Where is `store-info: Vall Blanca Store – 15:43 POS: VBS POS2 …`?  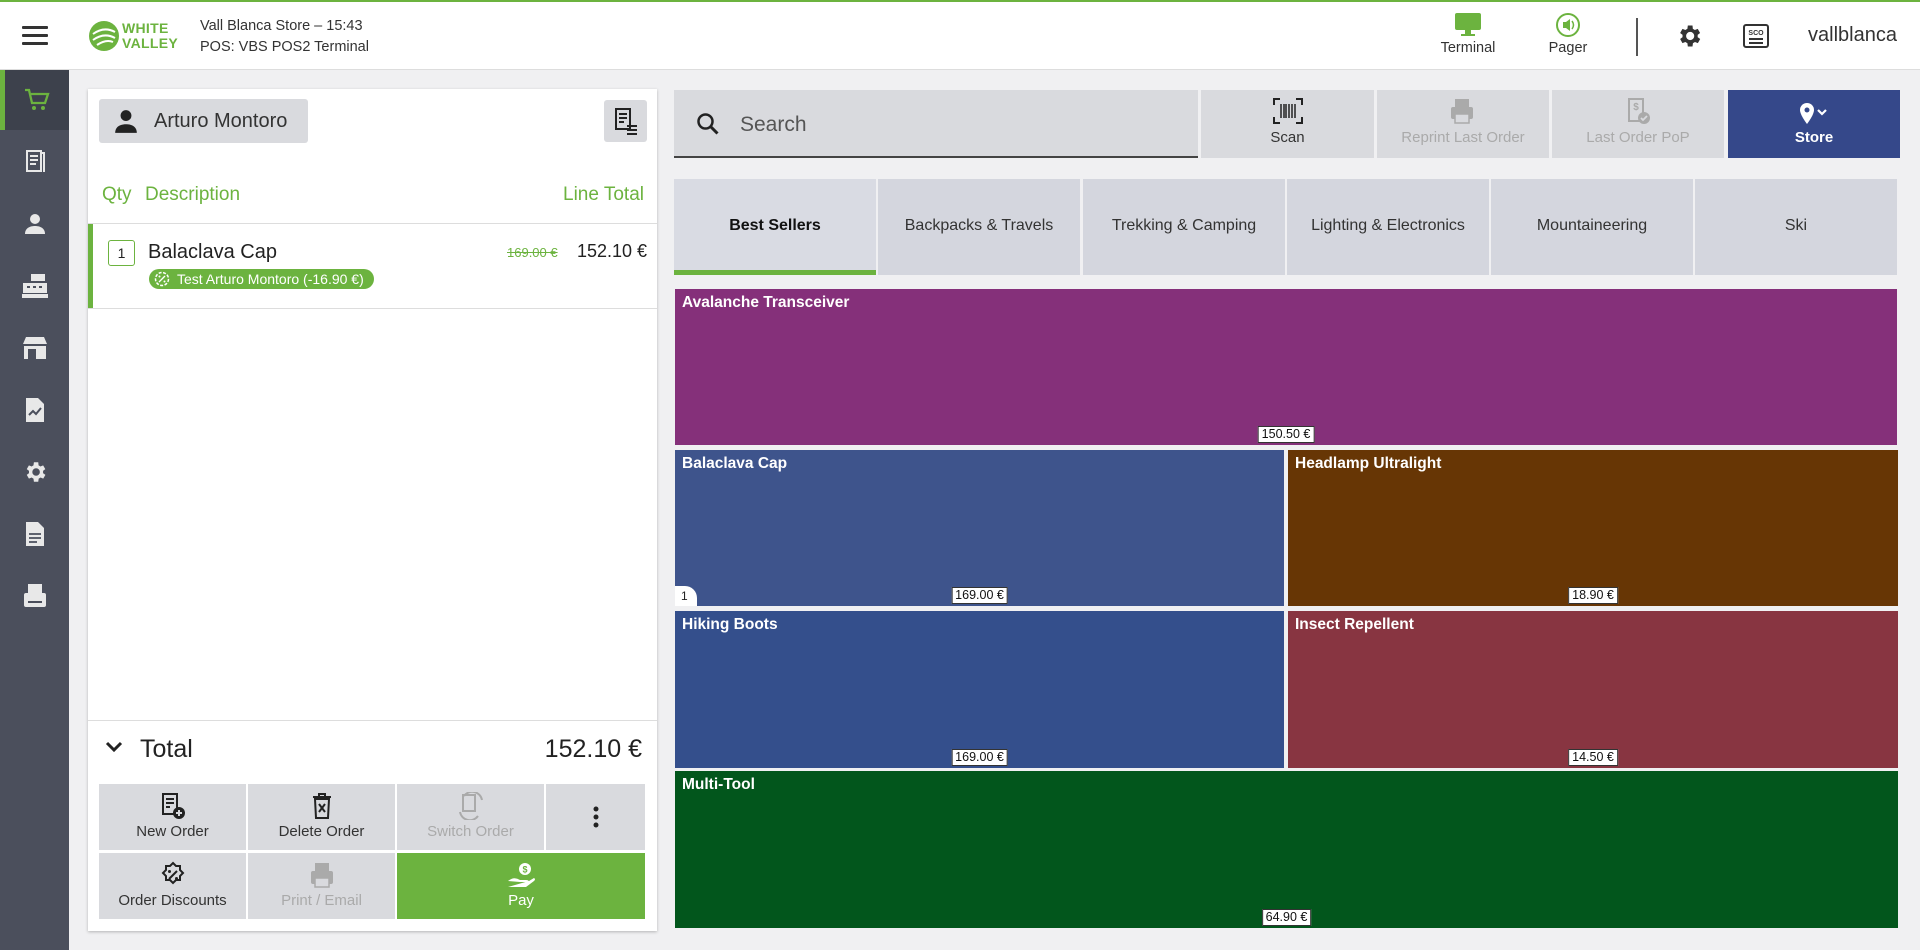 store-info: Vall Blanca Store – 15:43 POS: VBS POS2 … is located at coordinates (284, 37).